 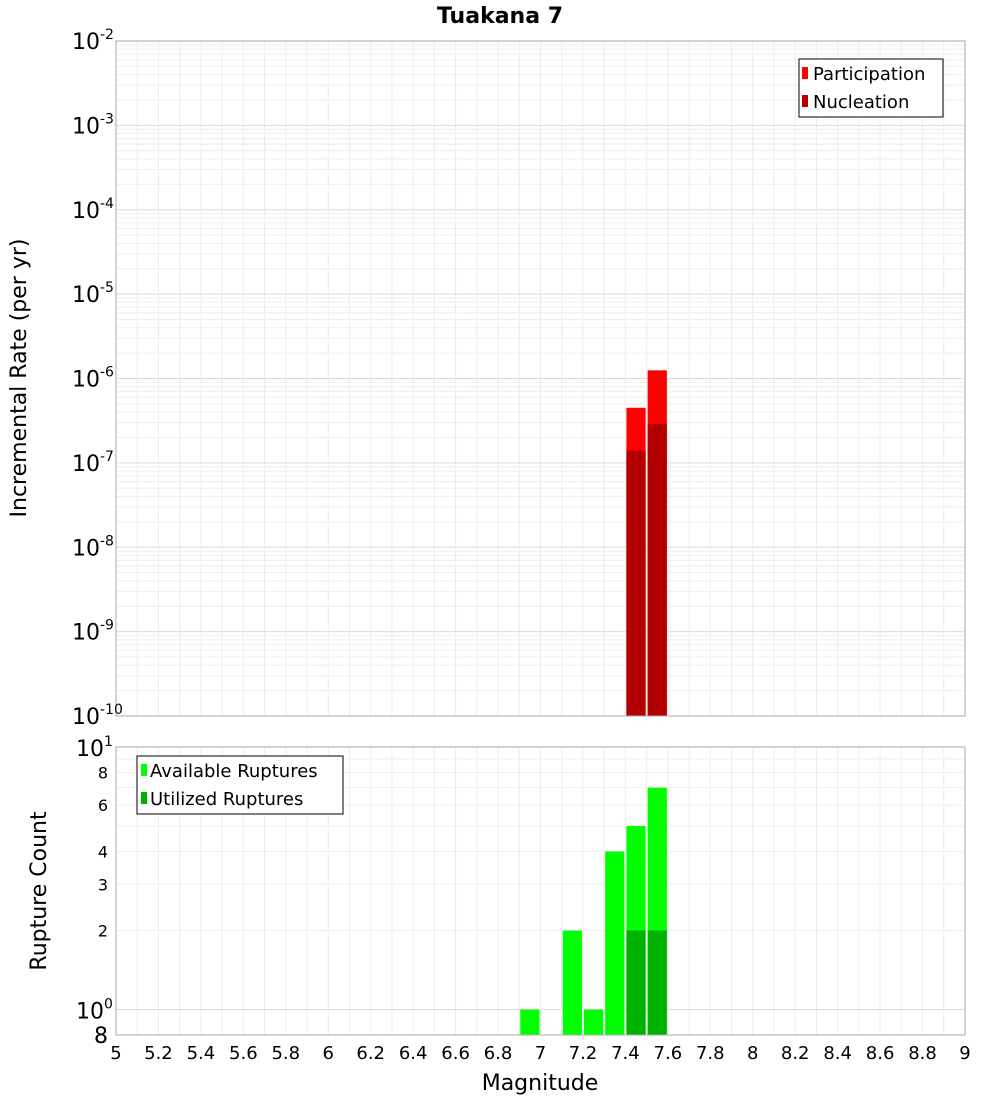 I want to click on top-y-tick-label: 10⁻¹⁰, so click(x=97, y=716).